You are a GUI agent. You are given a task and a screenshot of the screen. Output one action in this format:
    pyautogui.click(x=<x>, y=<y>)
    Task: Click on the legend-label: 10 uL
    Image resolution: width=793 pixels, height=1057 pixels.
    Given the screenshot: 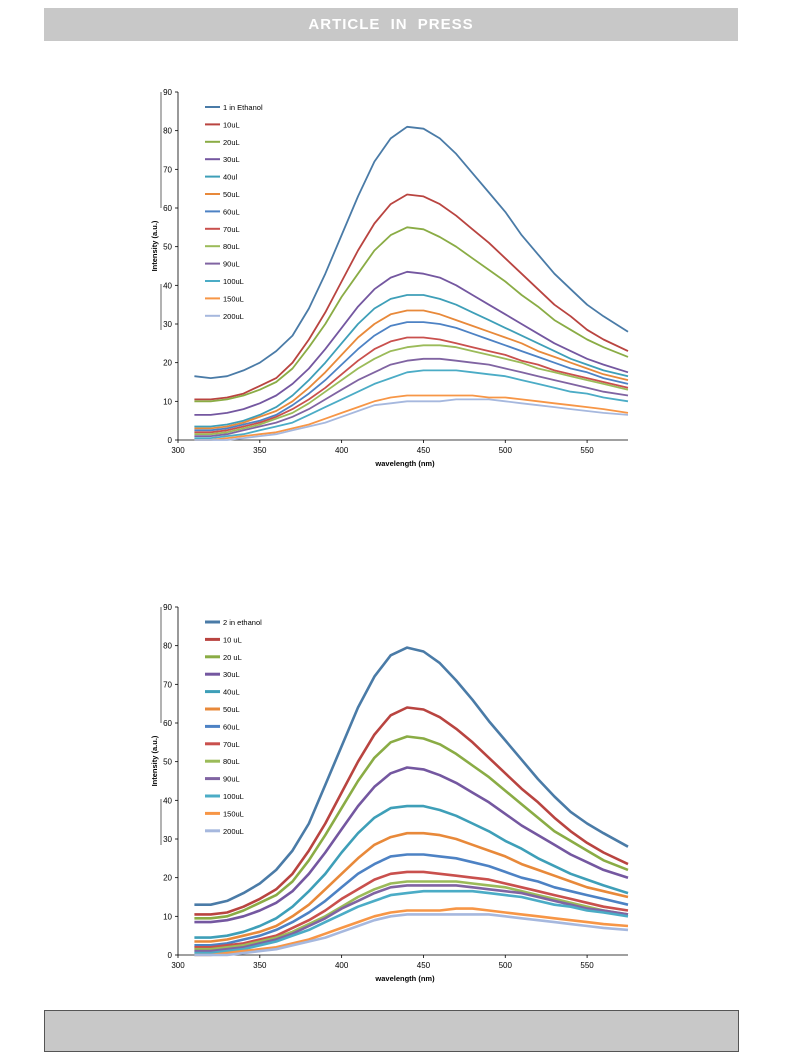 What is the action you would take?
    pyautogui.click(x=232, y=639)
    